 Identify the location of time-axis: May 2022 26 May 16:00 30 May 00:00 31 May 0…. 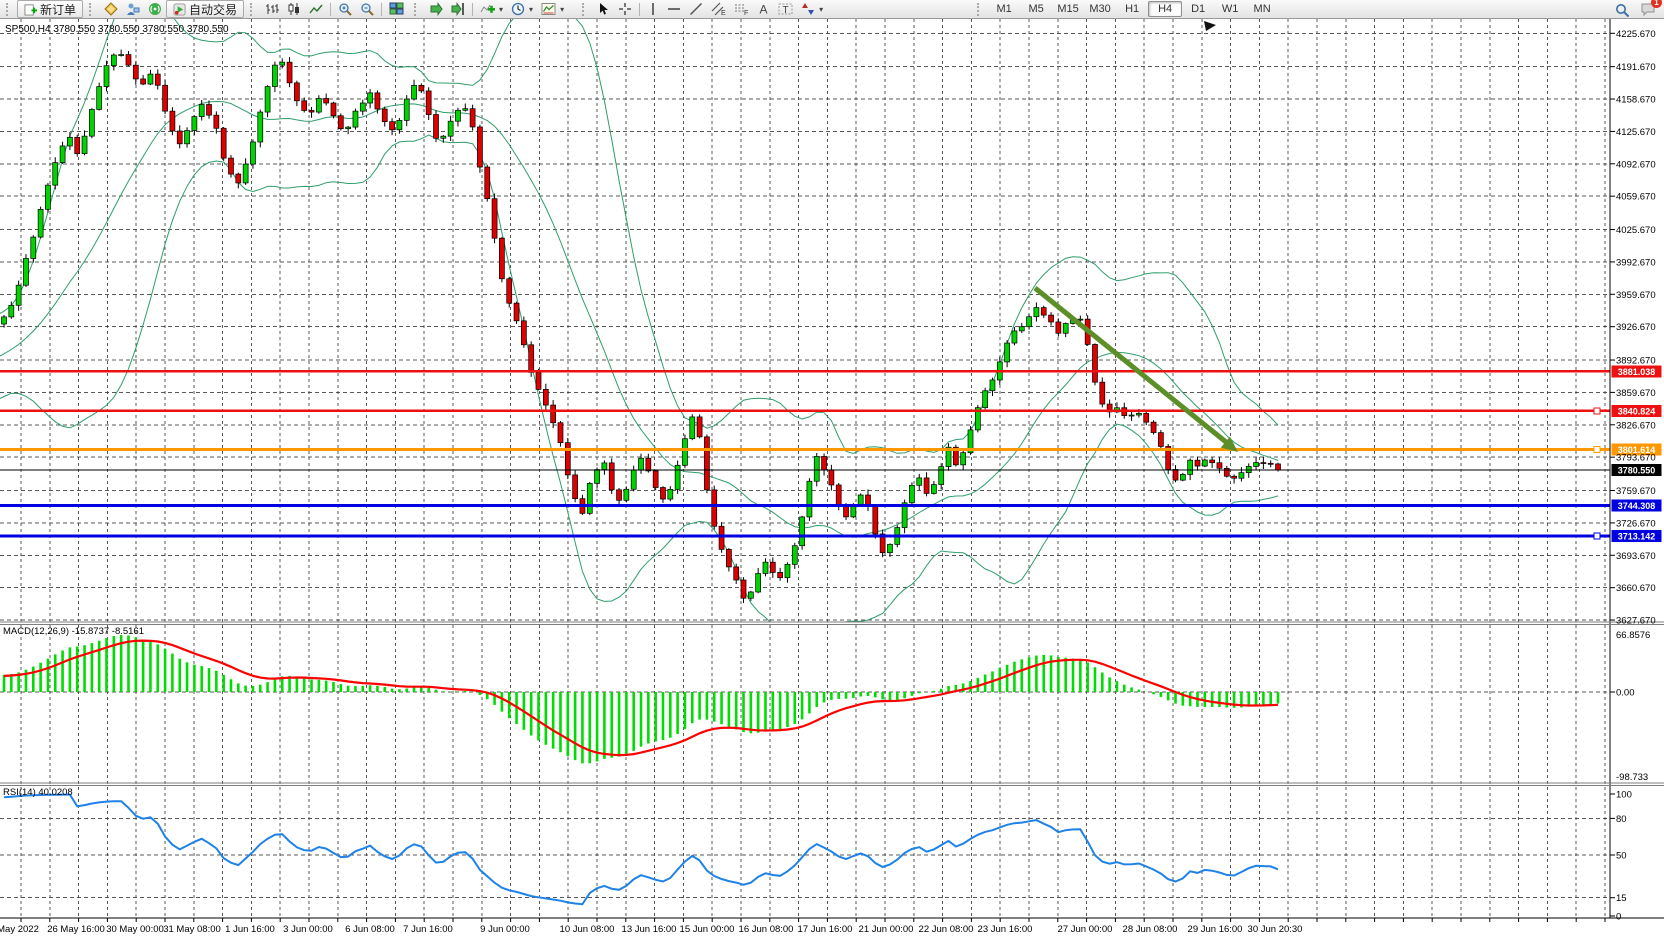
(803, 926).